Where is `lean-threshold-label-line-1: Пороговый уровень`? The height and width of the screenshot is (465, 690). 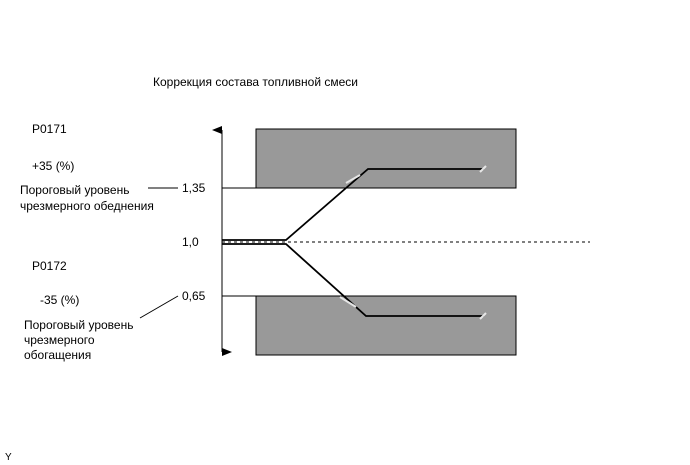
lean-threshold-label-line-1: Пороговый уровень is located at coordinates (75, 190).